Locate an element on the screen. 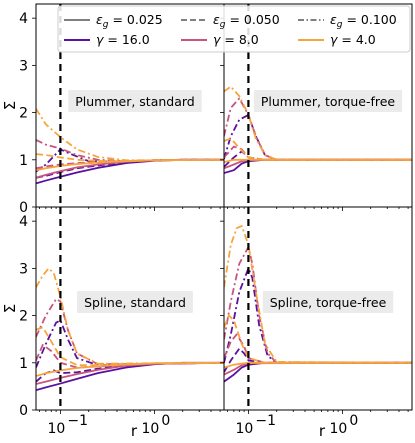  legend-label: εg = 0.100 is located at coordinates (363, 21).